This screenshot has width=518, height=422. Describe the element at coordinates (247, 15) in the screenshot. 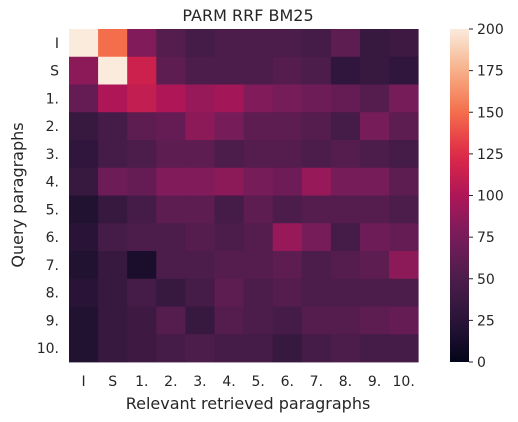

I see `chart-title: PARM RRF BM25` at that location.